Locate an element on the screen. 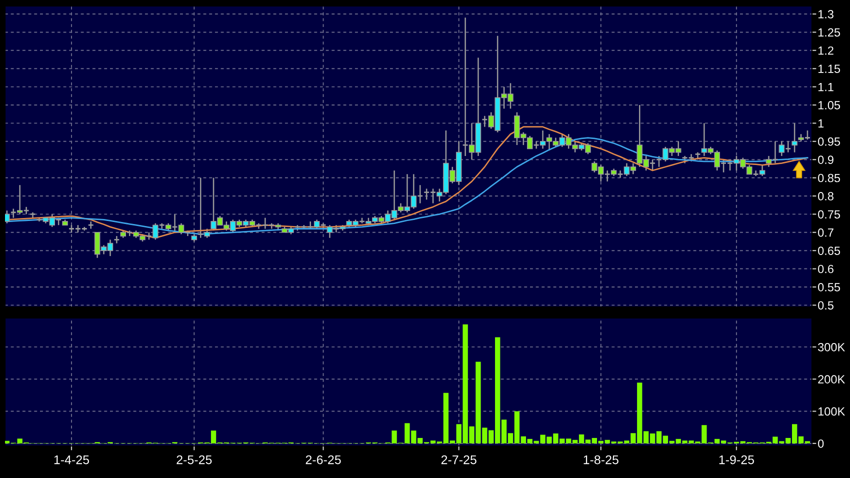 This screenshot has height=478, width=850. x-tick-label: 2-5-25 is located at coordinates (194, 459).